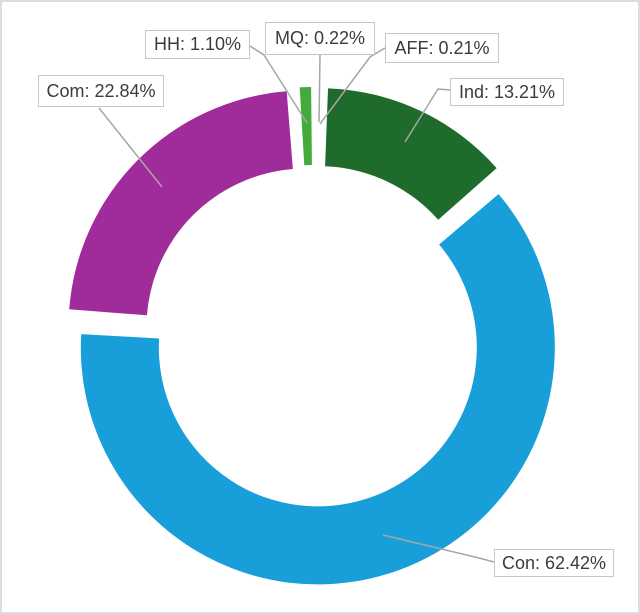 The image size is (640, 614). I want to click on callout-label-hh: HH: 1.10%, so click(197, 44).